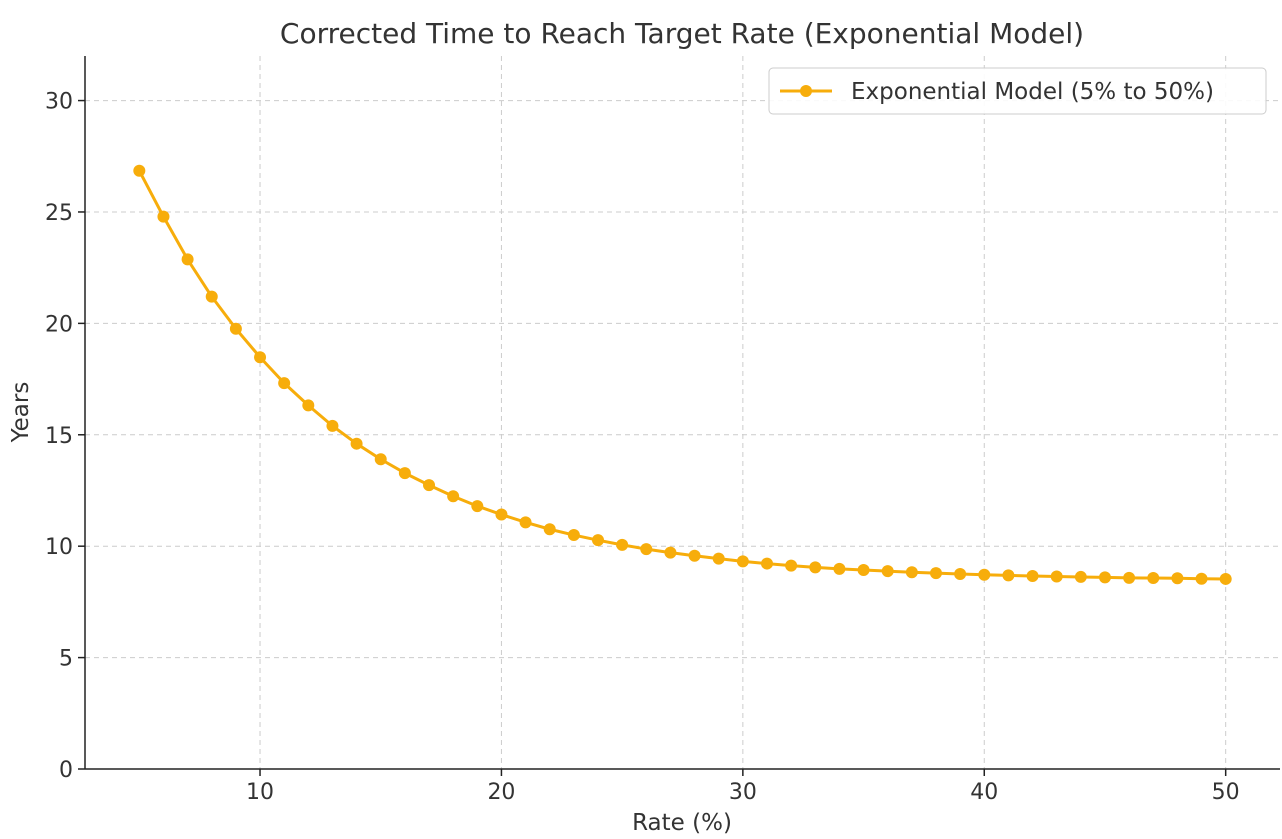 The width and height of the screenshot is (1282, 839). Describe the element at coordinates (59, 547) in the screenshot. I see `y-tick-label: 10` at that location.